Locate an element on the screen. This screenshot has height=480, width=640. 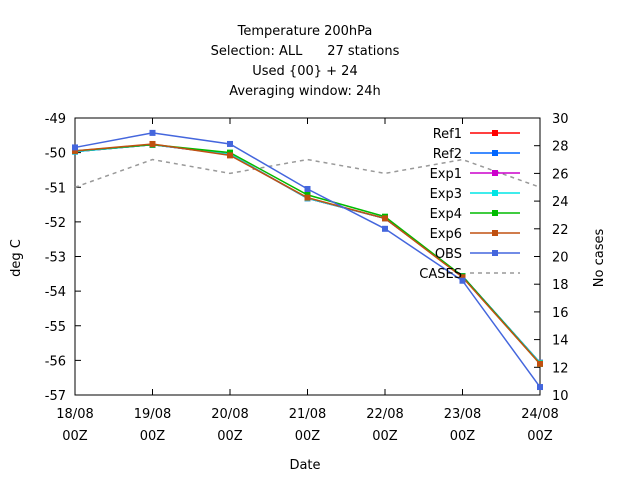
y2-axis-label: No cases is located at coordinates (599, 258).